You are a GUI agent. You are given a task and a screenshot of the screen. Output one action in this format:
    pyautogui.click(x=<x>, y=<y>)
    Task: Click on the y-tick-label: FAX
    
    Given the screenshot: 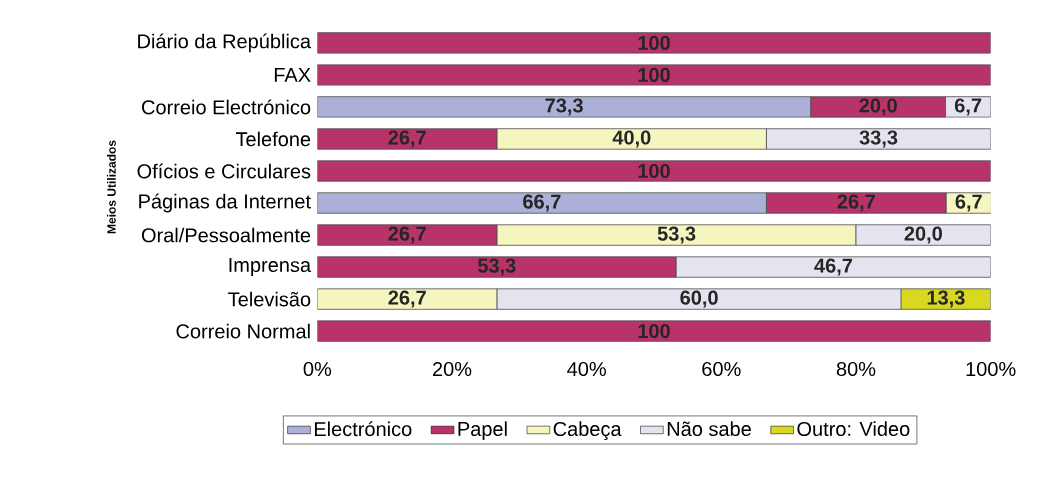 What is the action you would take?
    pyautogui.click(x=292, y=75)
    